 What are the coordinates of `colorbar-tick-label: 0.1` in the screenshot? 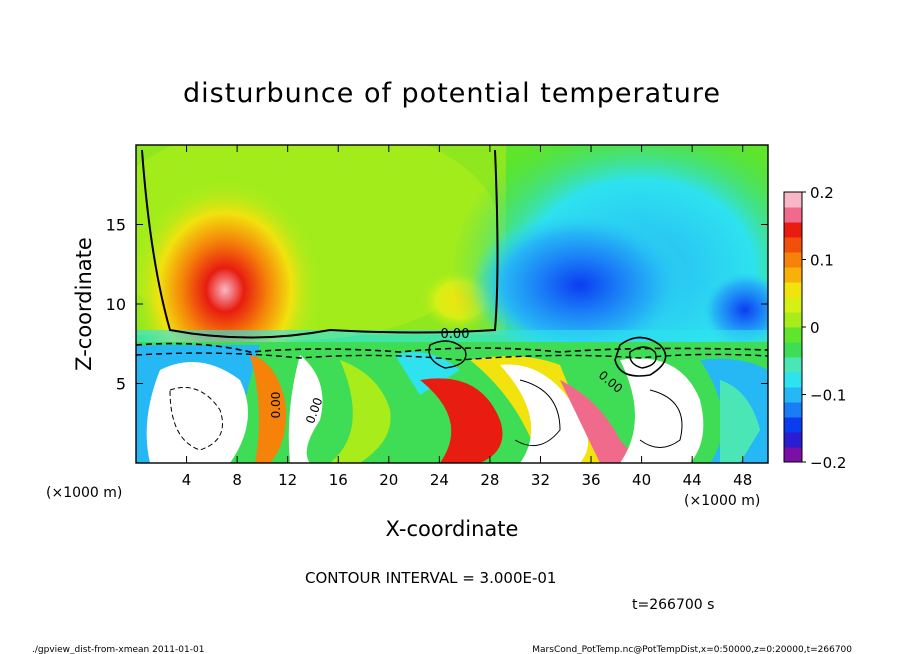 It's located at (822, 261).